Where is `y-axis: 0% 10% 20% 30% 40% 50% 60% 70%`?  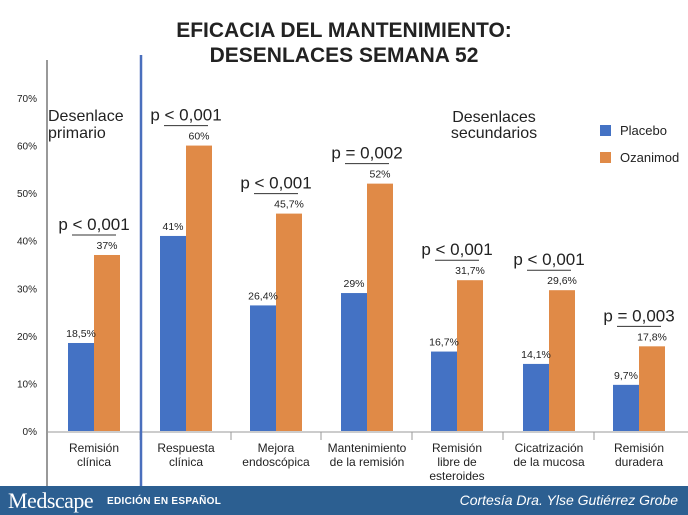
y-axis: 0% 10% 20% 30% 40% 50% 60% 70% is located at coordinates (32, 273).